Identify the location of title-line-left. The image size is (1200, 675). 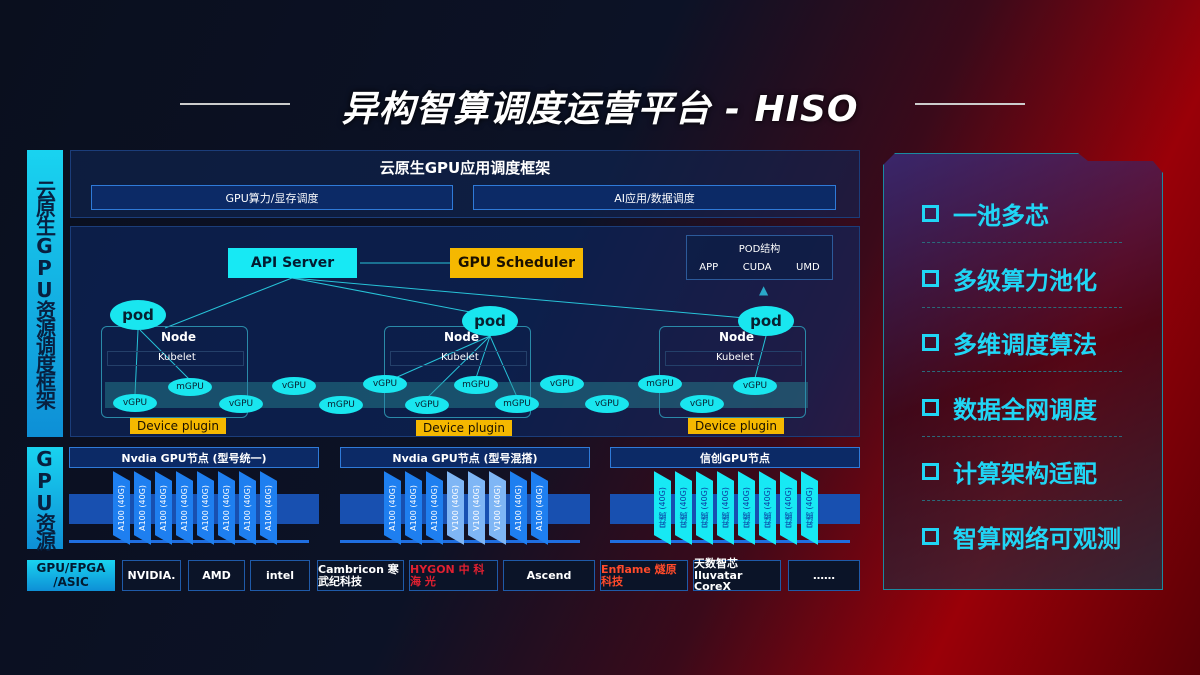
(235, 104).